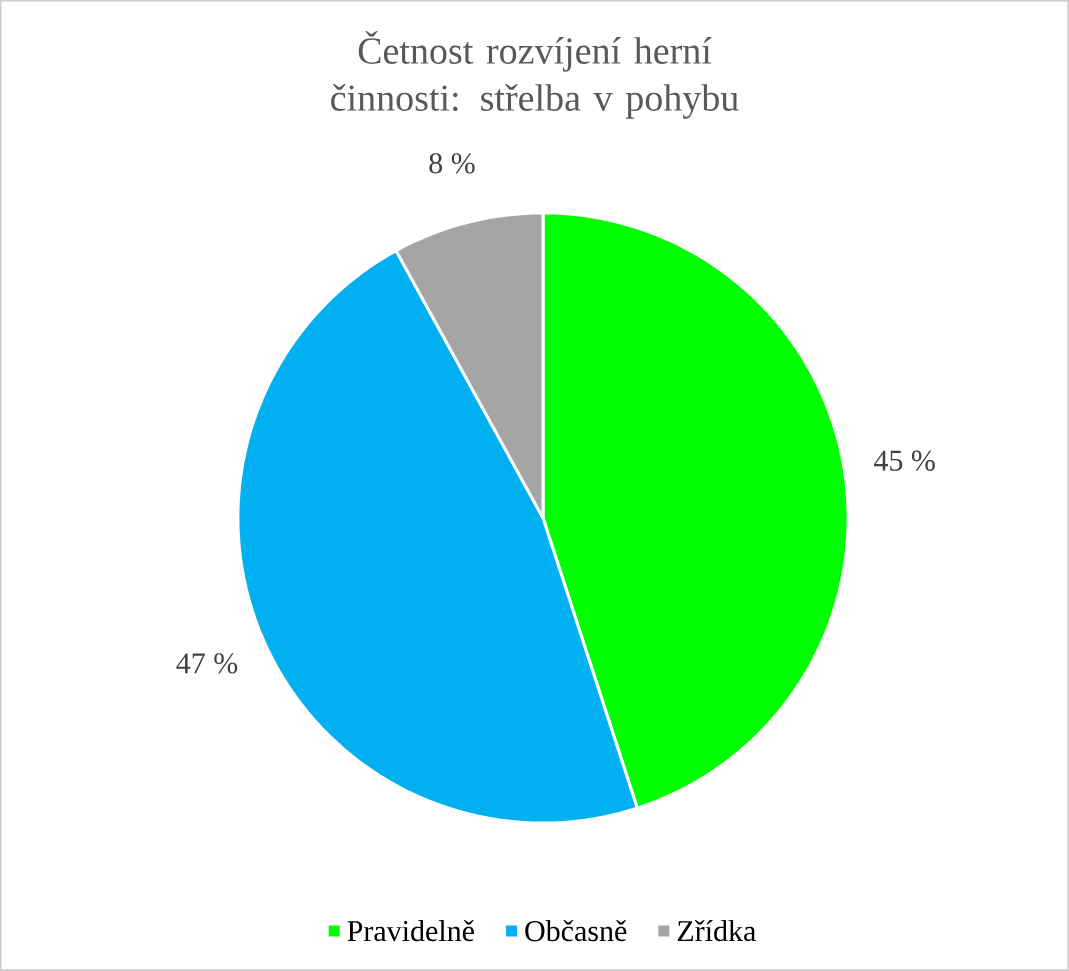 The image size is (1069, 971). What do you see at coordinates (452, 163) in the screenshot?
I see `data-label: 8 %` at bounding box center [452, 163].